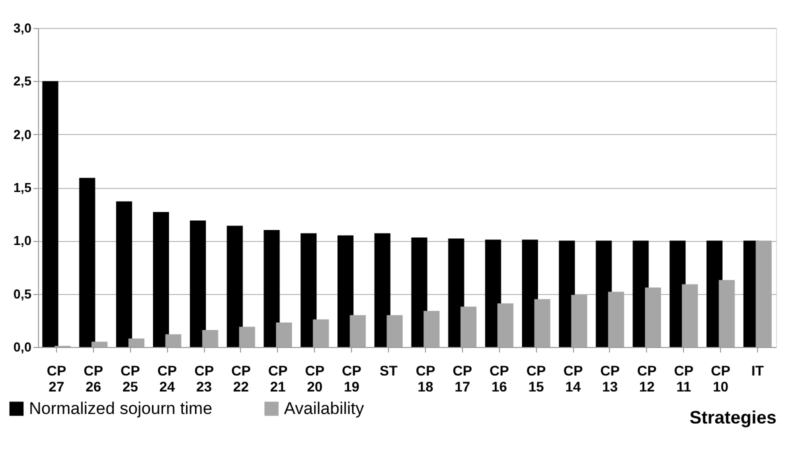  Describe the element at coordinates (22, 347) in the screenshot. I see `y-tick-label: 0,0` at that location.